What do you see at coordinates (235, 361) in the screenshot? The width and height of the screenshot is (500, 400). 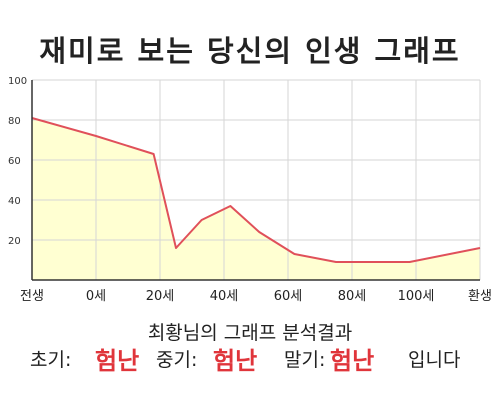 I see `middle-value: 험난` at bounding box center [235, 361].